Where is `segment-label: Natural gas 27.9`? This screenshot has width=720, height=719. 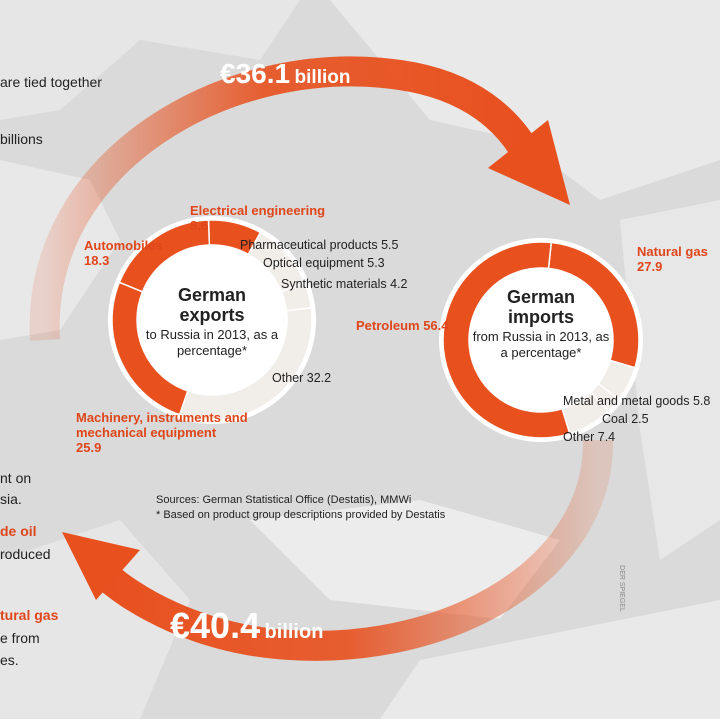
segment-label: Natural gas 27.9 is located at coordinates (672, 259).